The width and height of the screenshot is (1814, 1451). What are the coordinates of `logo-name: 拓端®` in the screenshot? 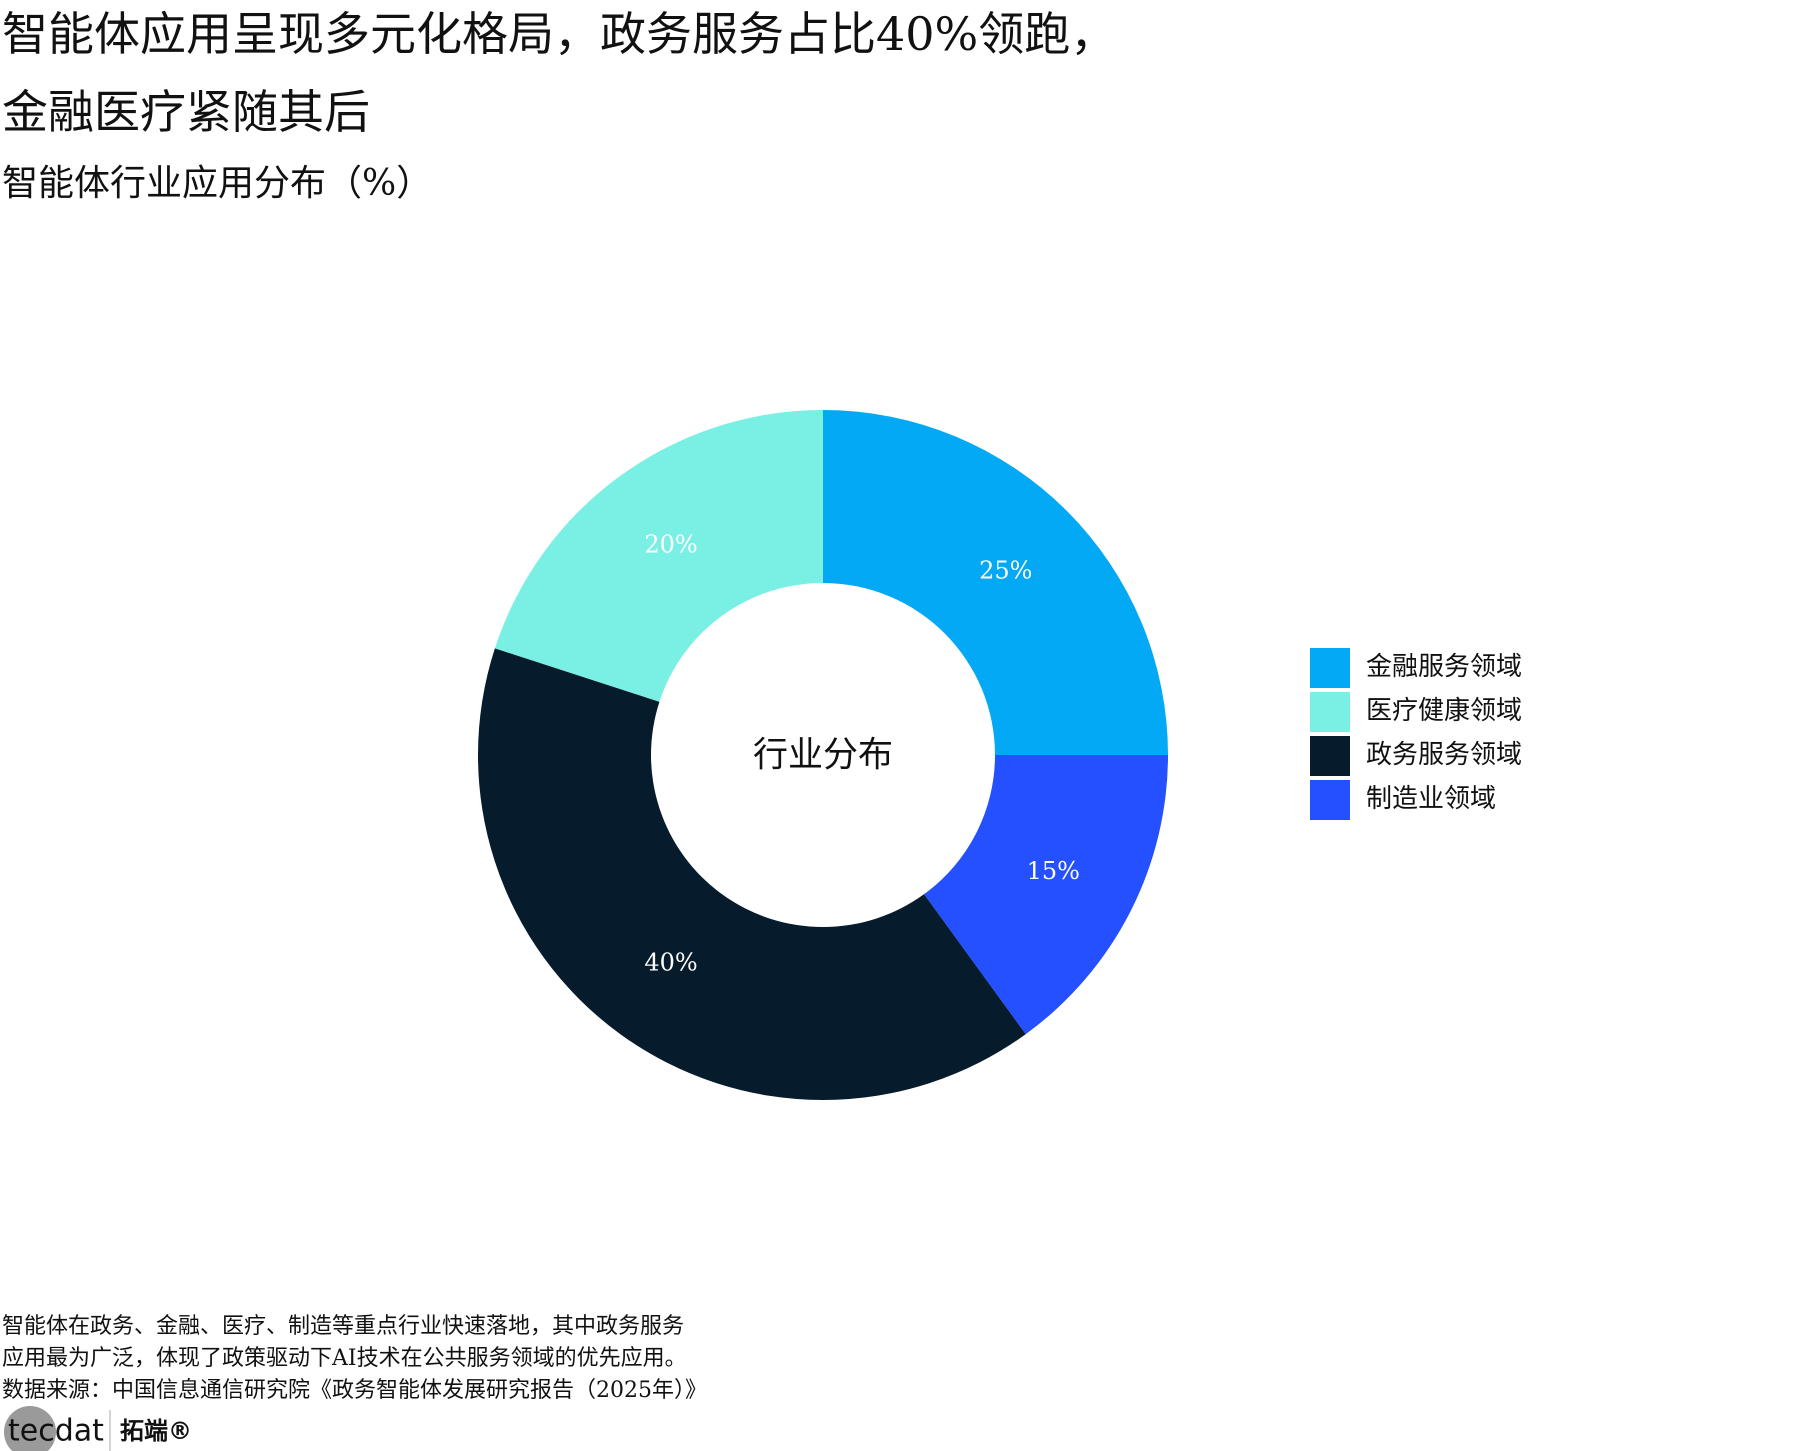 It's located at (156, 1431).